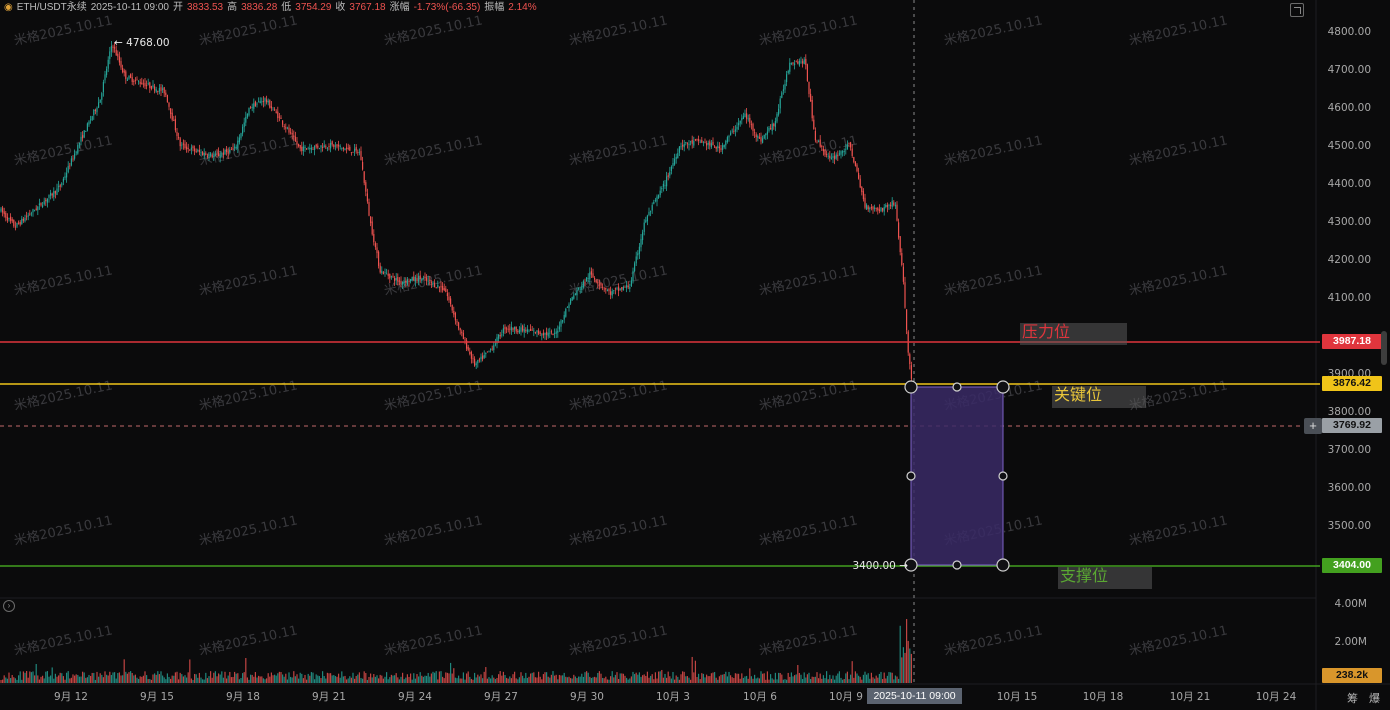 The height and width of the screenshot is (710, 1390). I want to click on collapse-icon: ›, so click(9, 606).